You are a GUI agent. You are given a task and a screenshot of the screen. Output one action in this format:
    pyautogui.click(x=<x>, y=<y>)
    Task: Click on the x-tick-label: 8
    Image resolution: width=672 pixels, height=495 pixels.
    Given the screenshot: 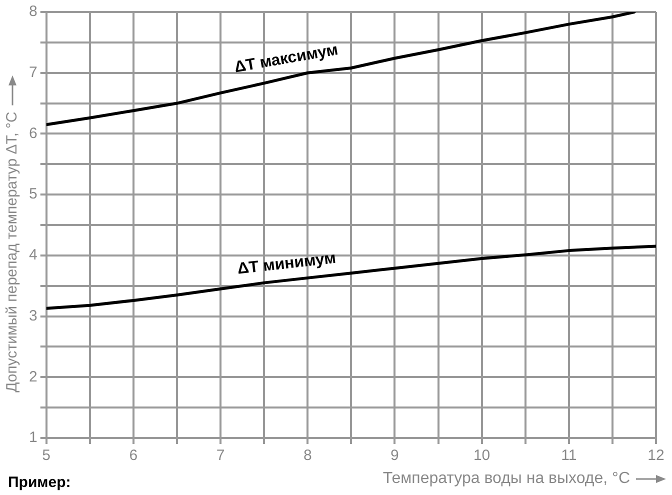 What is the action you would take?
    pyautogui.click(x=307, y=455)
    